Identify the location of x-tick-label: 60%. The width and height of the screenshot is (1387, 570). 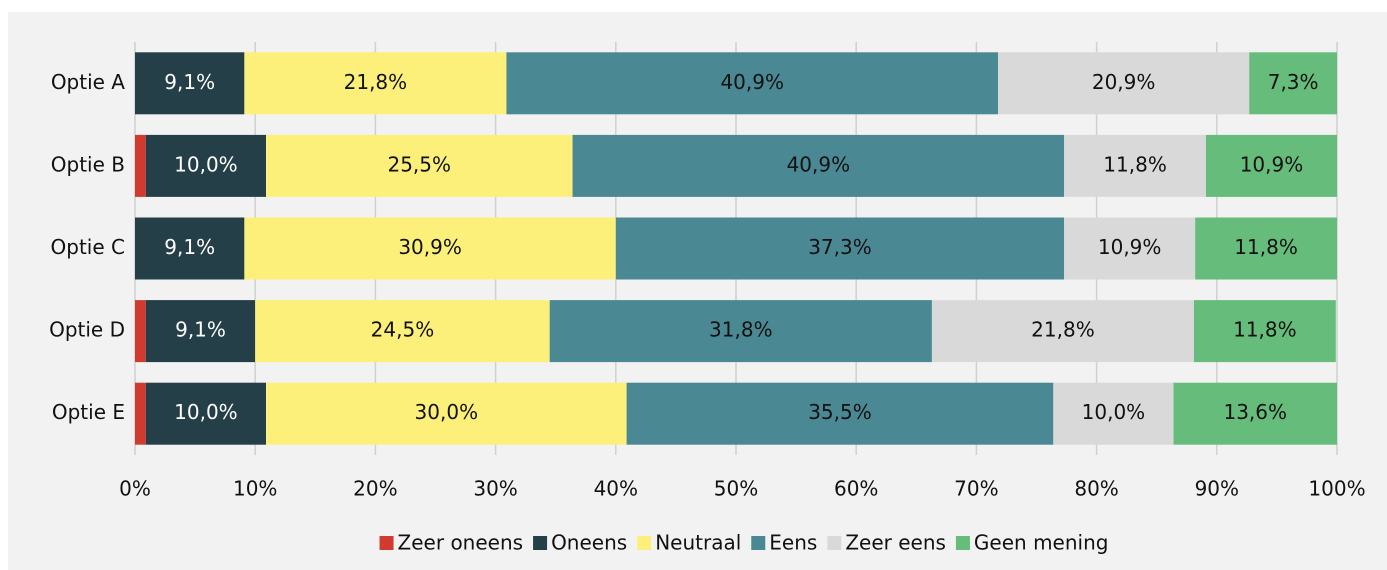
(856, 489).